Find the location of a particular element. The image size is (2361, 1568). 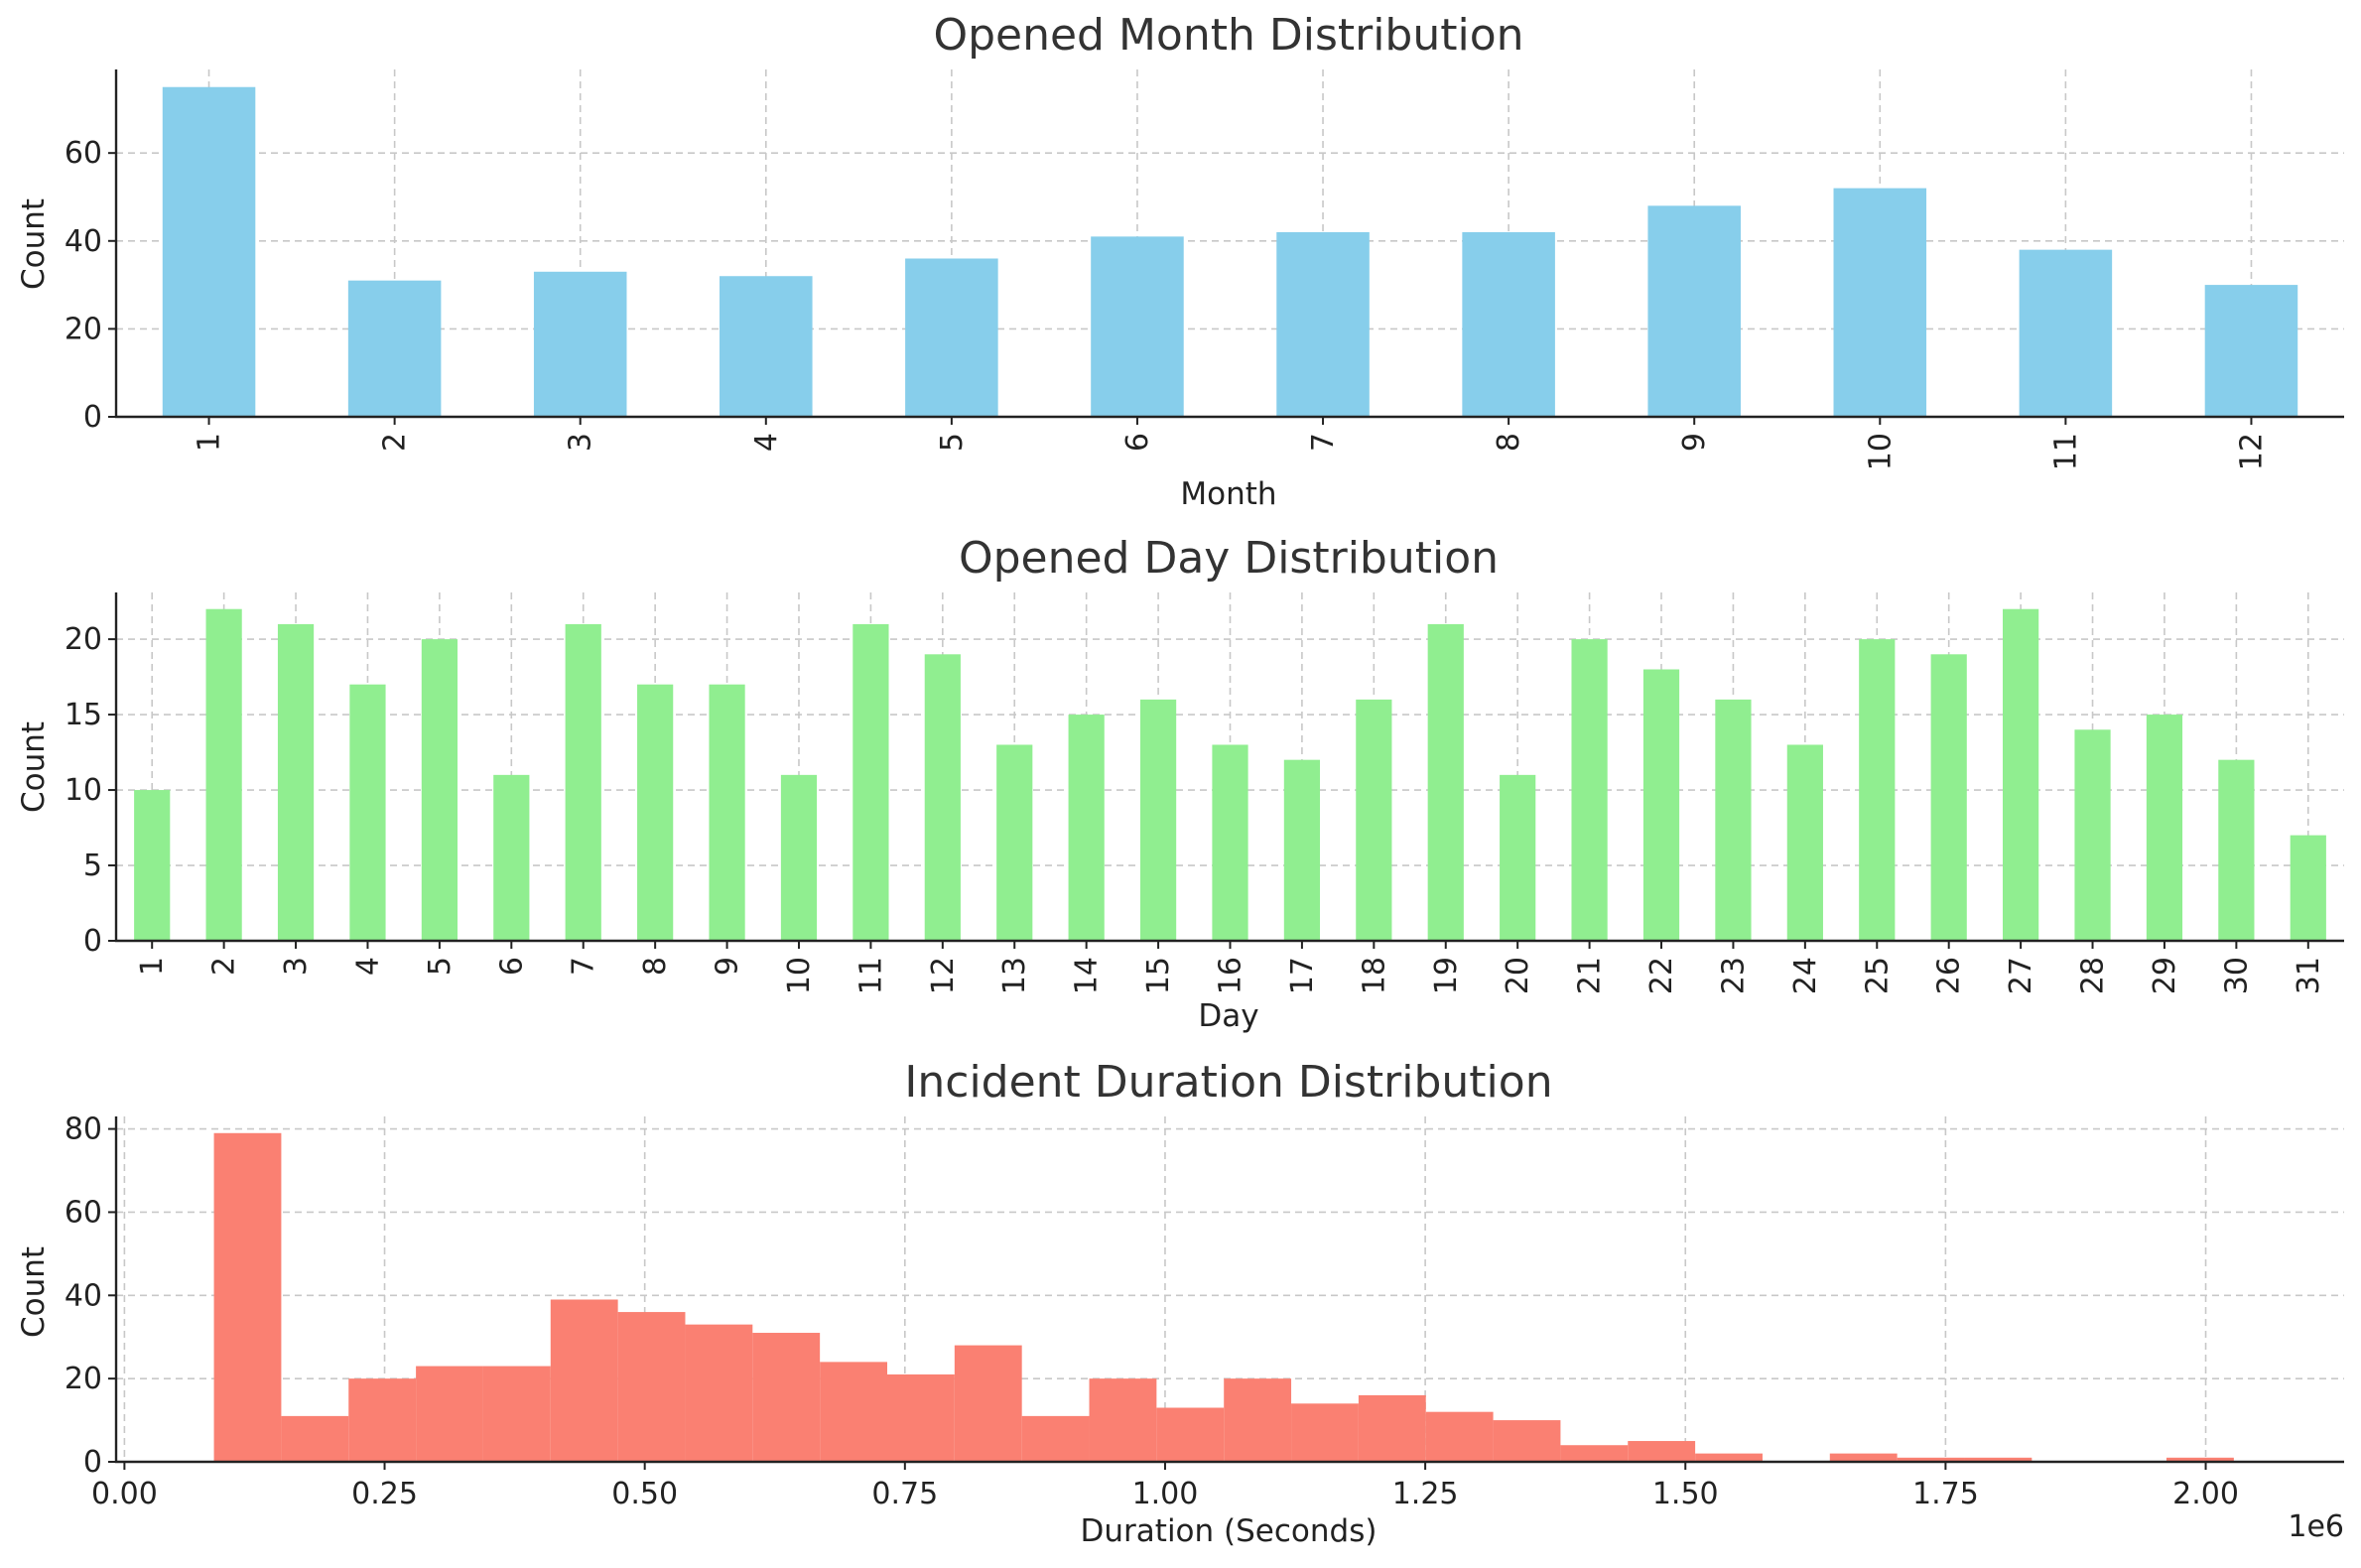

day-y-tick-label: 5 is located at coordinates (92, 866).